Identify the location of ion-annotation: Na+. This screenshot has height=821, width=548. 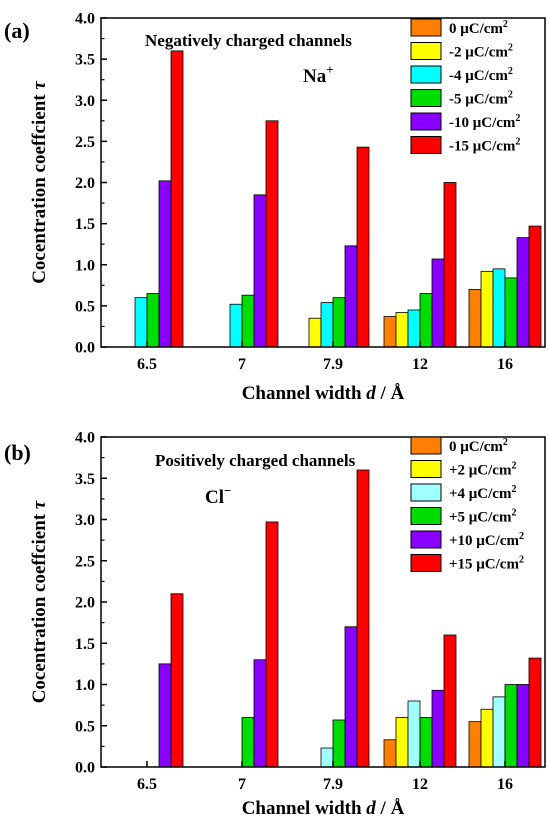
(318, 74).